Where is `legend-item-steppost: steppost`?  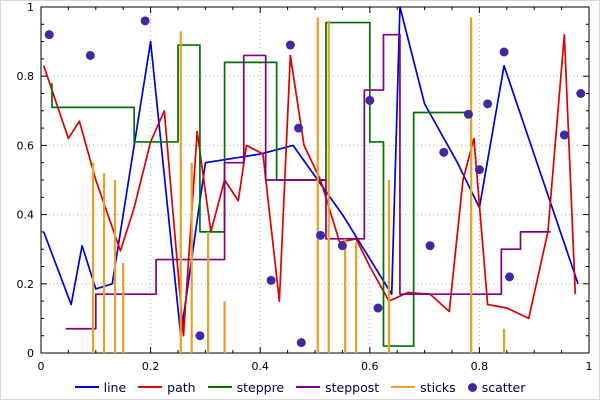 legend-item-steppost: steppost is located at coordinates (337, 387).